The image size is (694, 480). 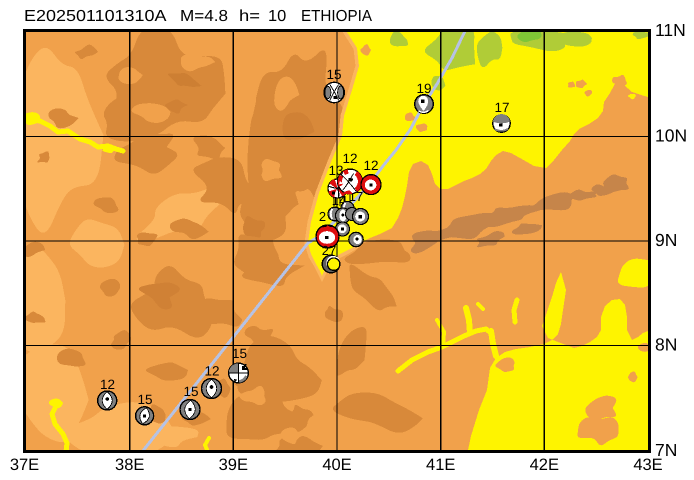 I want to click on svg-text: 11N, so click(x=670, y=30).